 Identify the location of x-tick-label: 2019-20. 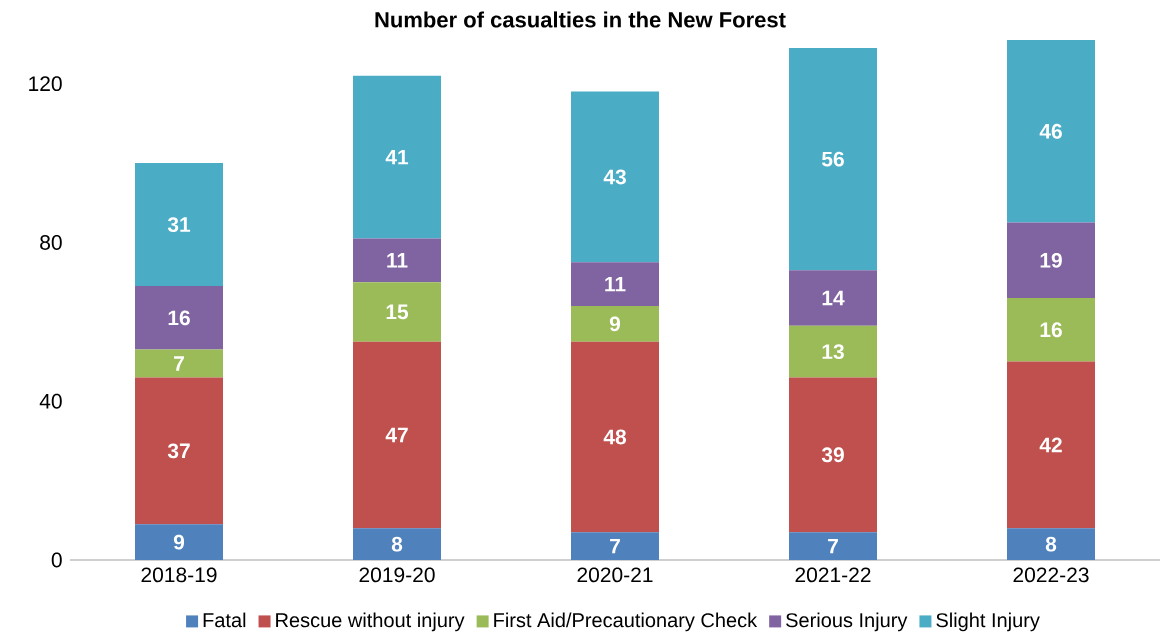
(397, 575).